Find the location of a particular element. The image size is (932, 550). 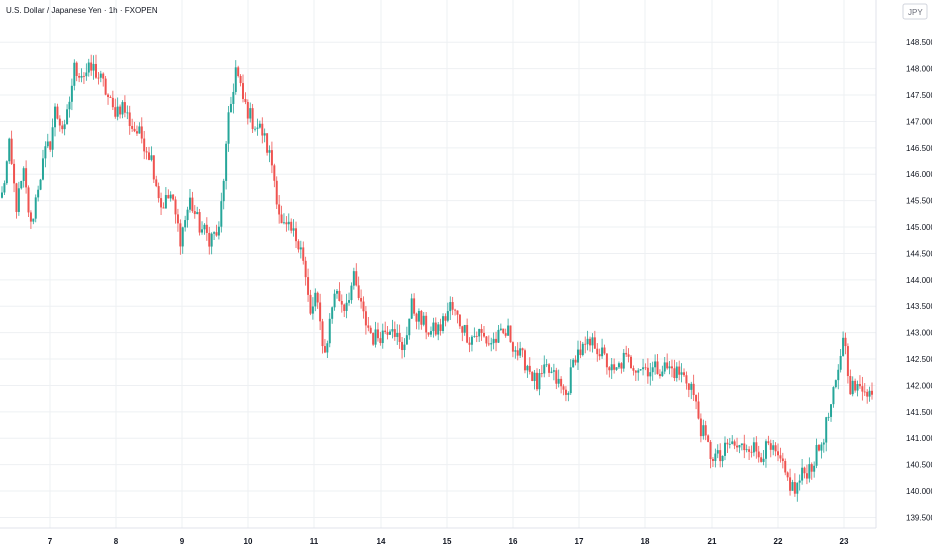

x-tick-label: 23 is located at coordinates (844, 541).